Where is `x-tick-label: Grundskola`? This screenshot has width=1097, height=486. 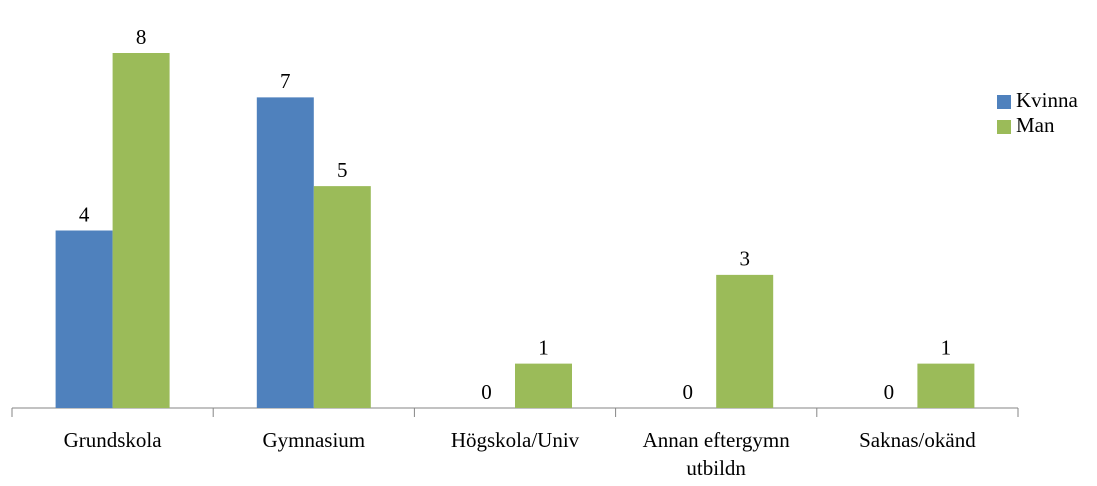
x-tick-label: Grundskola is located at coordinates (112, 440).